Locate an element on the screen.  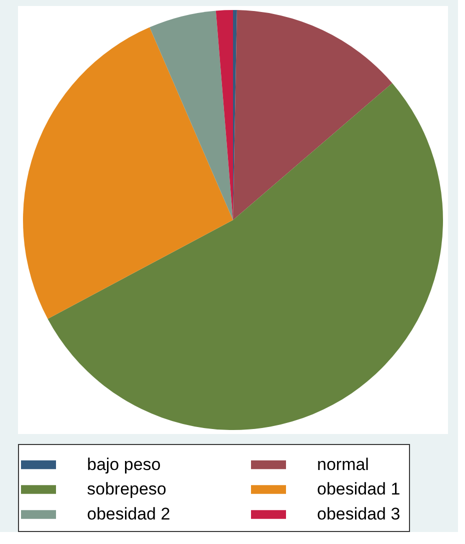
legend-label: obesidad 3 is located at coordinates (358, 514).